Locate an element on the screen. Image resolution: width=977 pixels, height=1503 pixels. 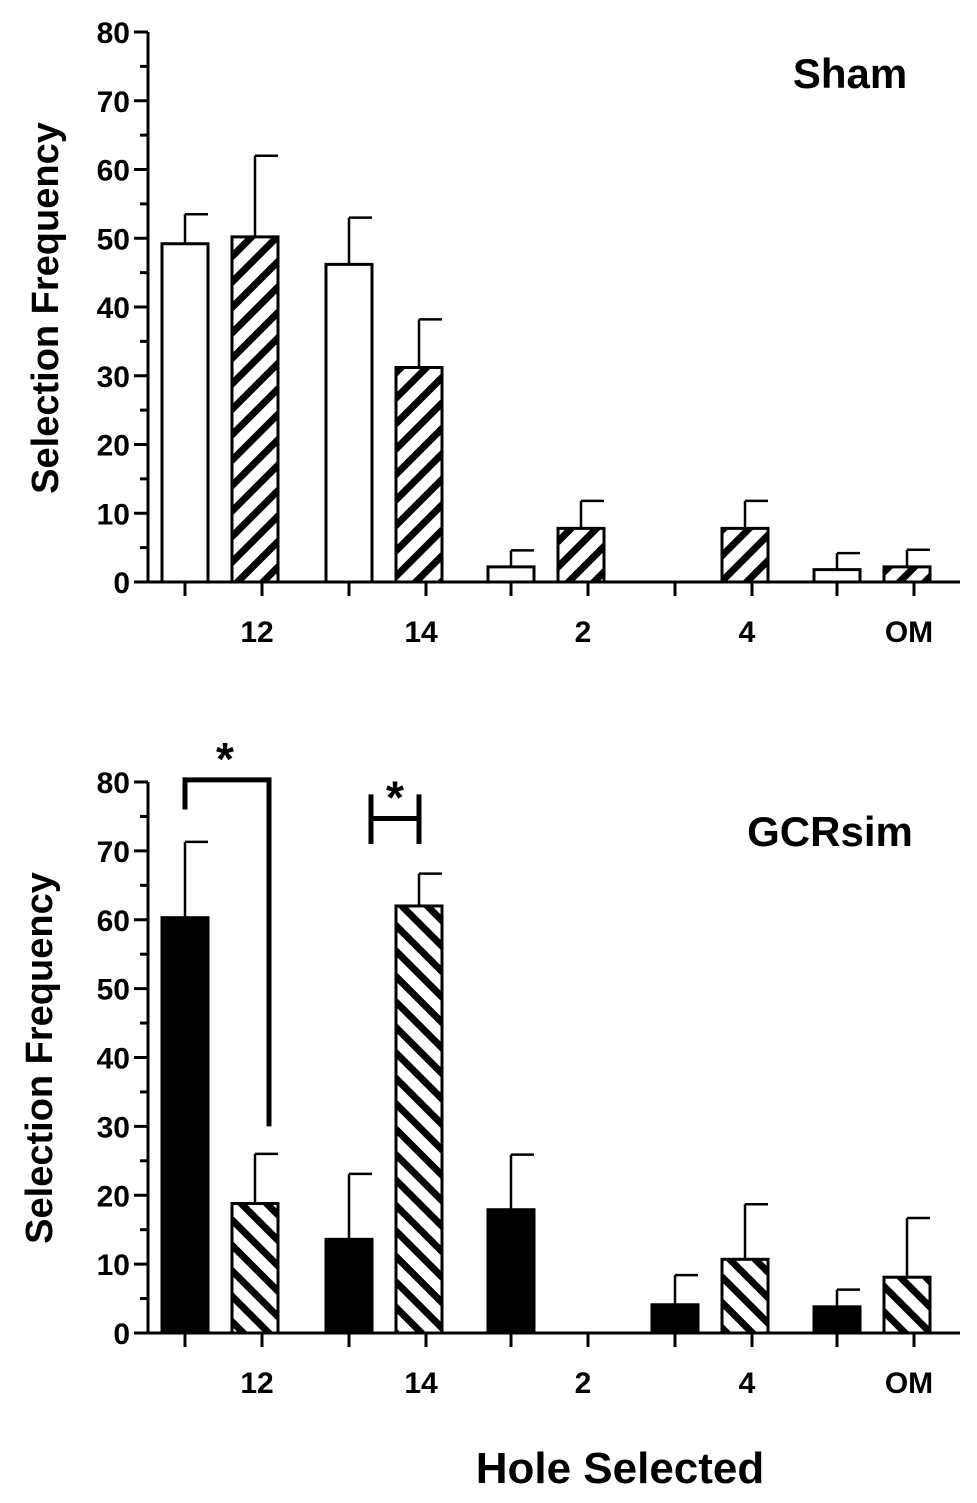
sham-category-label: 4 is located at coordinates (747, 632).